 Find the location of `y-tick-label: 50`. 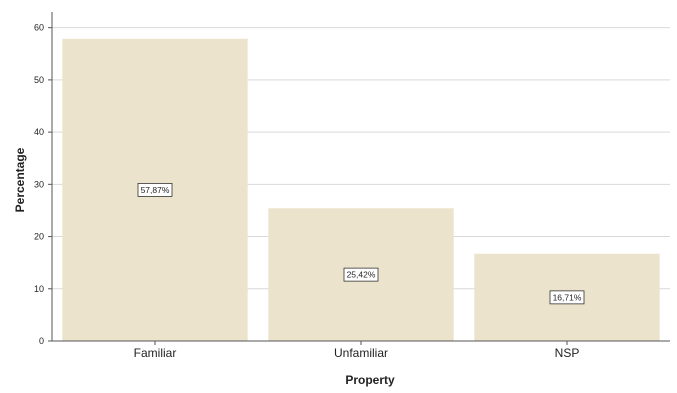

y-tick-label: 50 is located at coordinates (39, 80).